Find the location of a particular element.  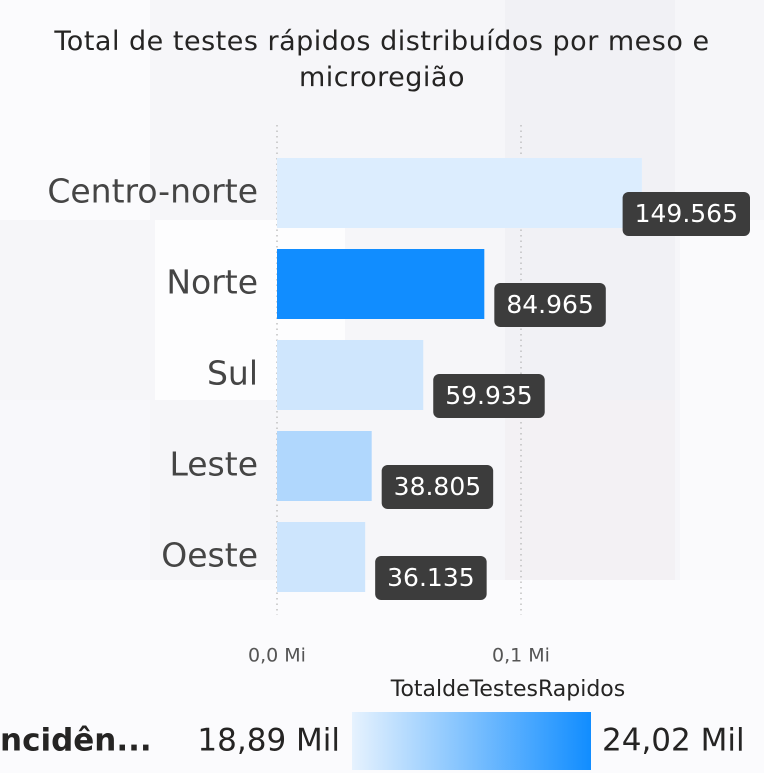

data-label: 84.965 is located at coordinates (549, 304).